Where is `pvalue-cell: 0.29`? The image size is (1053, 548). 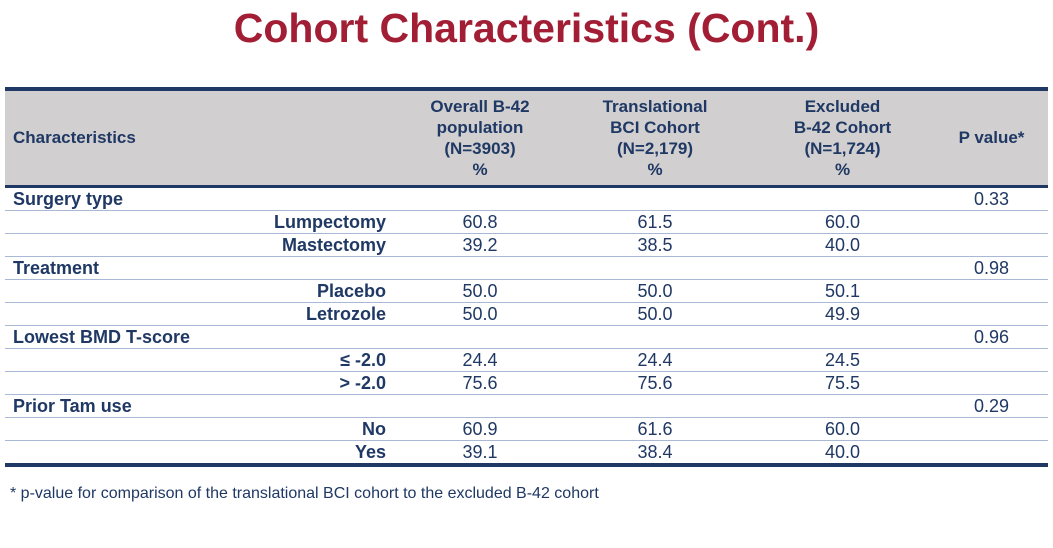
pvalue-cell: 0.29 is located at coordinates (991, 405).